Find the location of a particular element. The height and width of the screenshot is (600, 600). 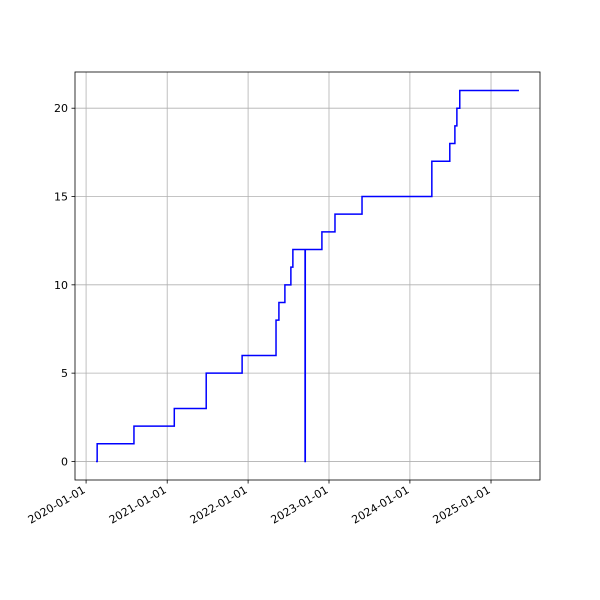

y-tick-label: 5 is located at coordinates (64, 373).